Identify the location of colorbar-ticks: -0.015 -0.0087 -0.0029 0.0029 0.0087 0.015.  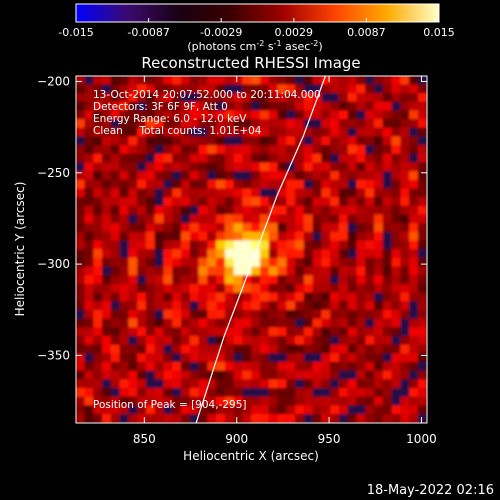
(256, 28).